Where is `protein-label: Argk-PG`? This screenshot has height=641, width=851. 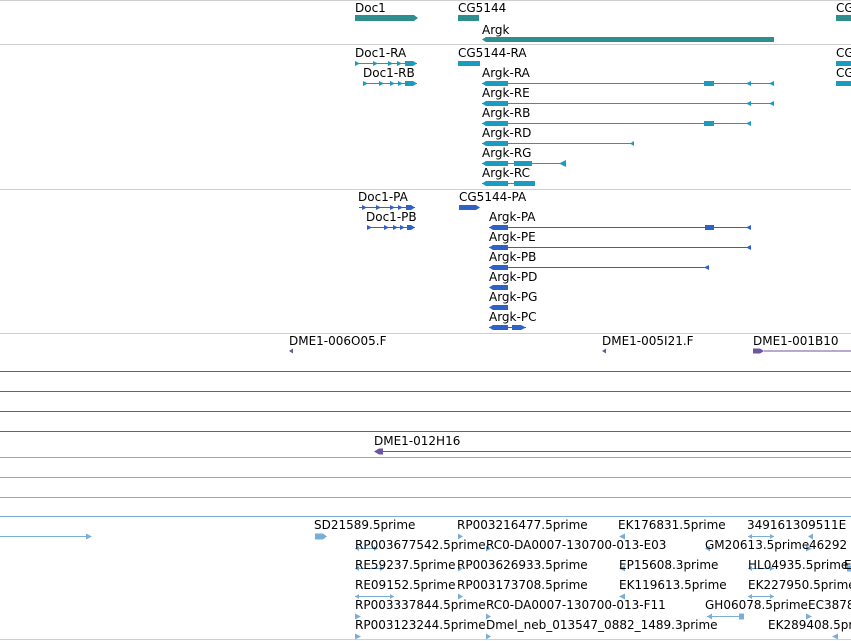 protein-label: Argk-PG is located at coordinates (513, 297).